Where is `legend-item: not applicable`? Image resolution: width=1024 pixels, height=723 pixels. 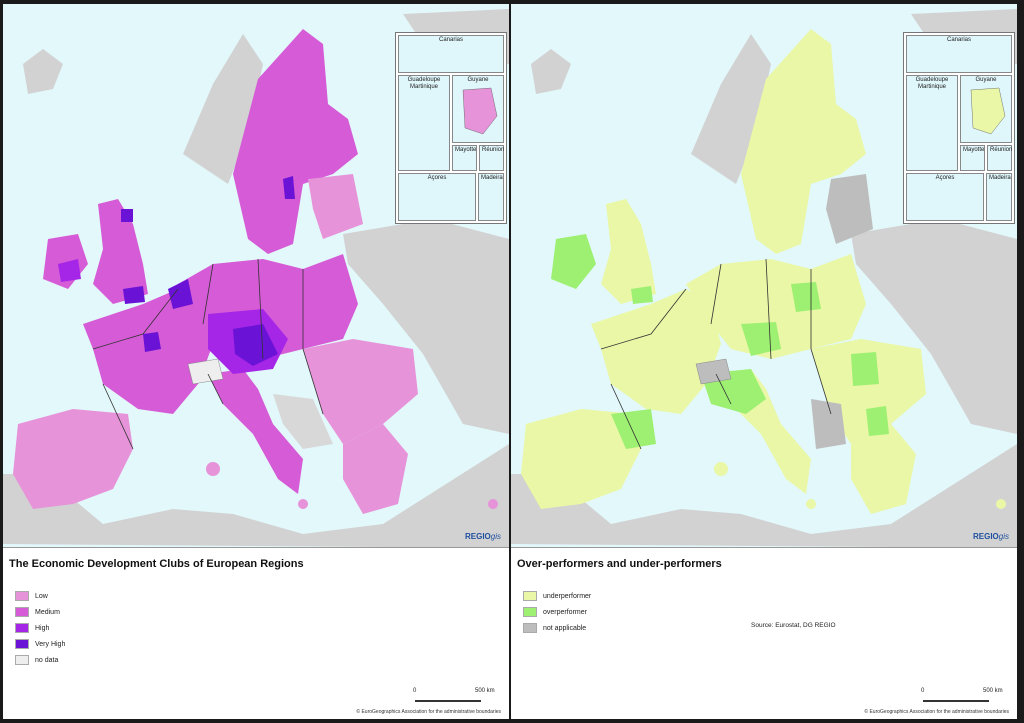
legend-item: not applicable is located at coordinates (557, 628).